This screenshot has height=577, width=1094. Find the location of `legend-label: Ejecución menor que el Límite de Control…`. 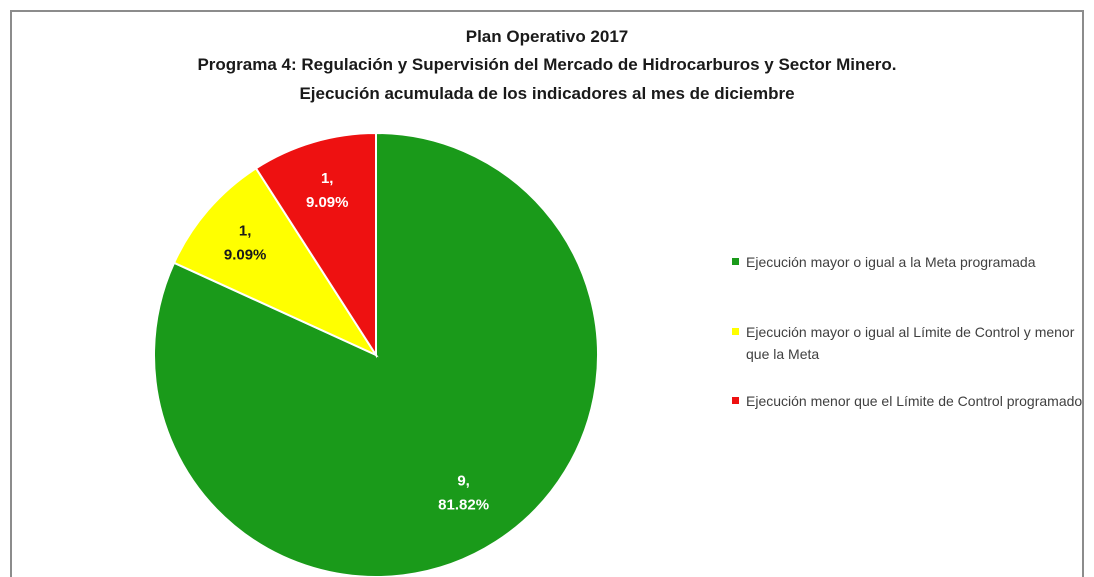

legend-label: Ejecución menor que el Límite de Control… is located at coordinates (914, 401).